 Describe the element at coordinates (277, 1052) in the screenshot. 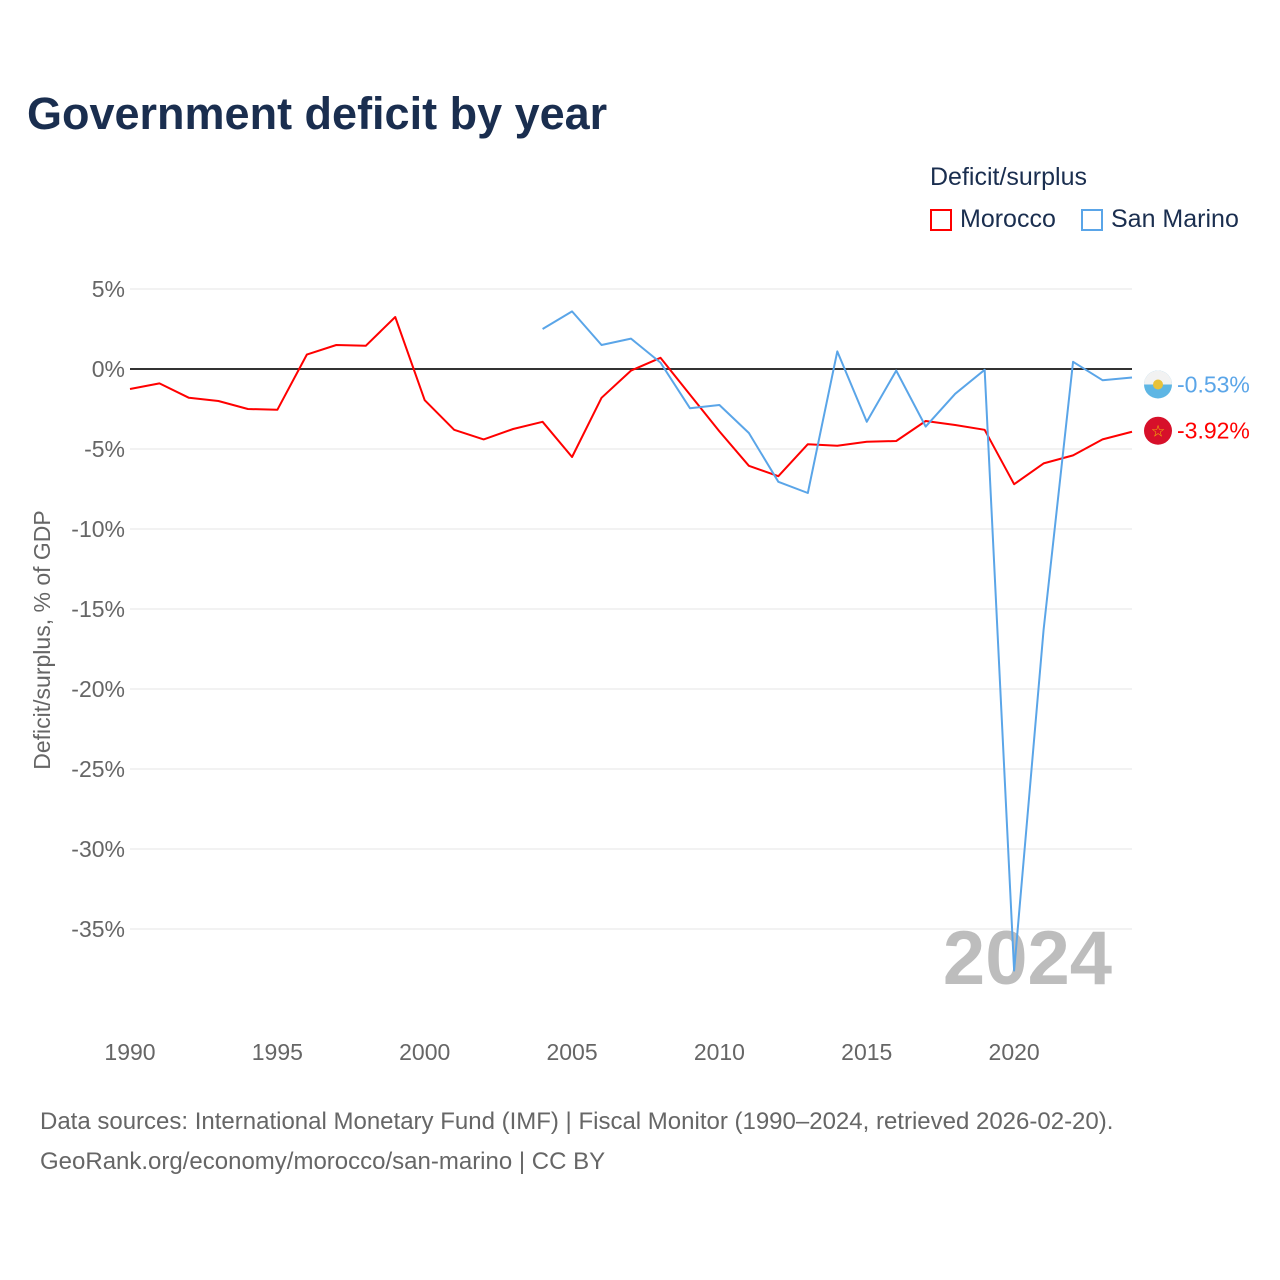

I see `x-tick-label: 1995` at that location.